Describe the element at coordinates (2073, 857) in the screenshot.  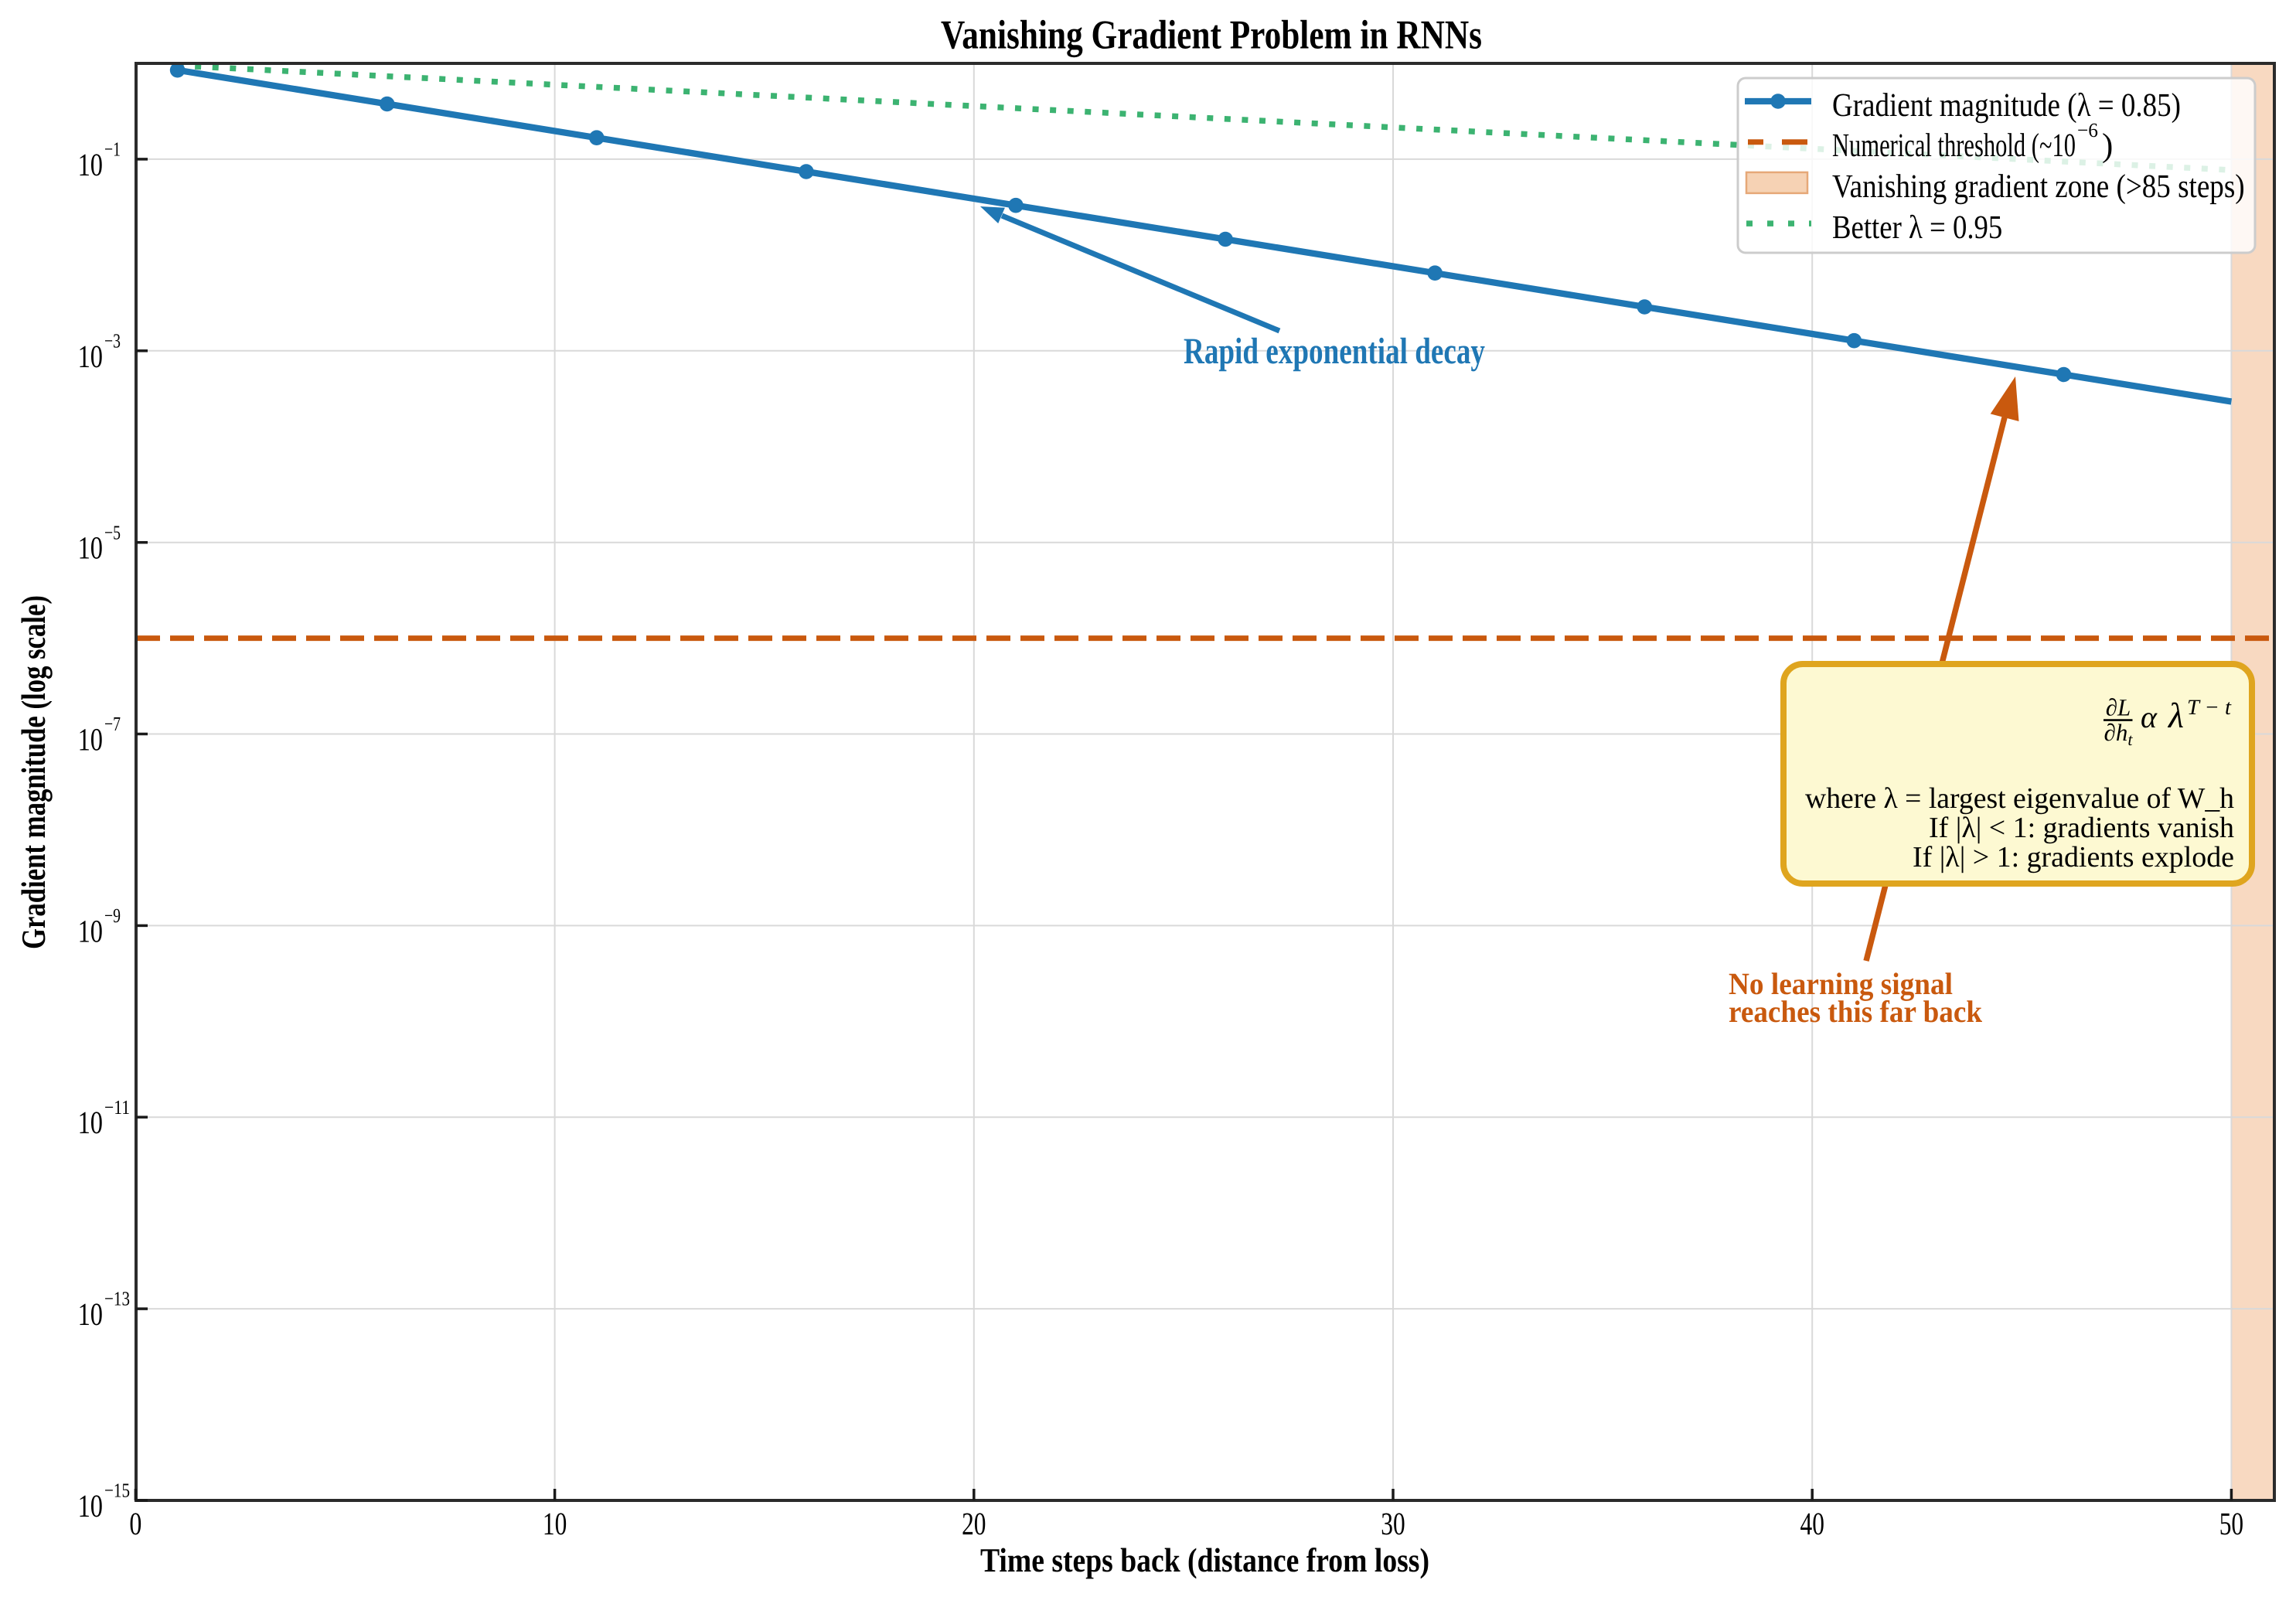
I see `svg-text: If |λ| > 1: gradients explode` at that location.